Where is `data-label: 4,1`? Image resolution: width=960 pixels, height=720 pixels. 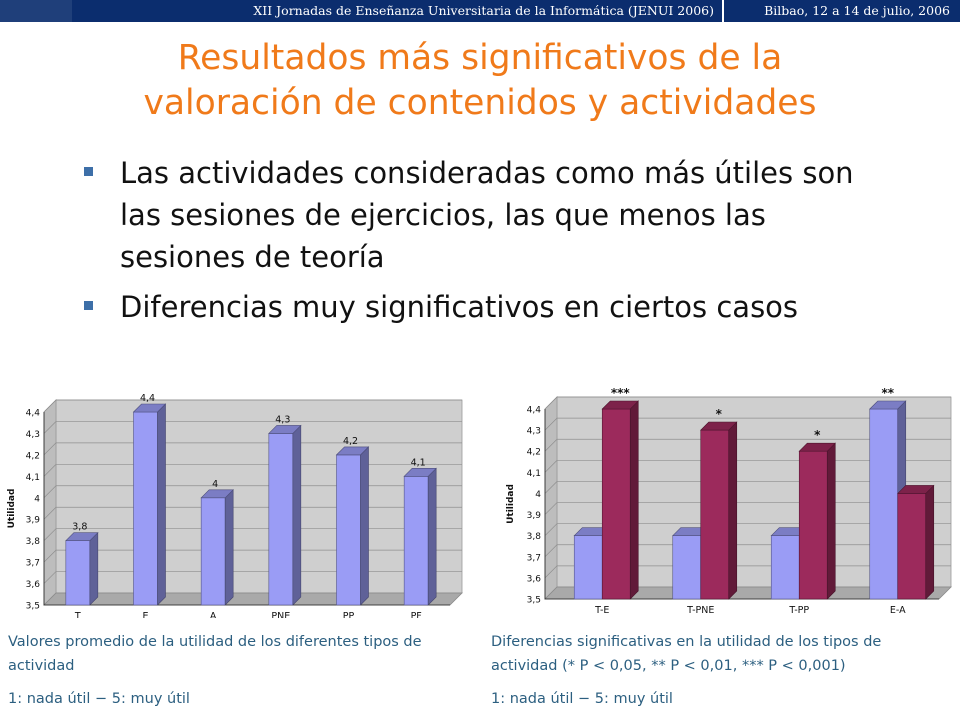 data-label: 4,1 is located at coordinates (418, 462).